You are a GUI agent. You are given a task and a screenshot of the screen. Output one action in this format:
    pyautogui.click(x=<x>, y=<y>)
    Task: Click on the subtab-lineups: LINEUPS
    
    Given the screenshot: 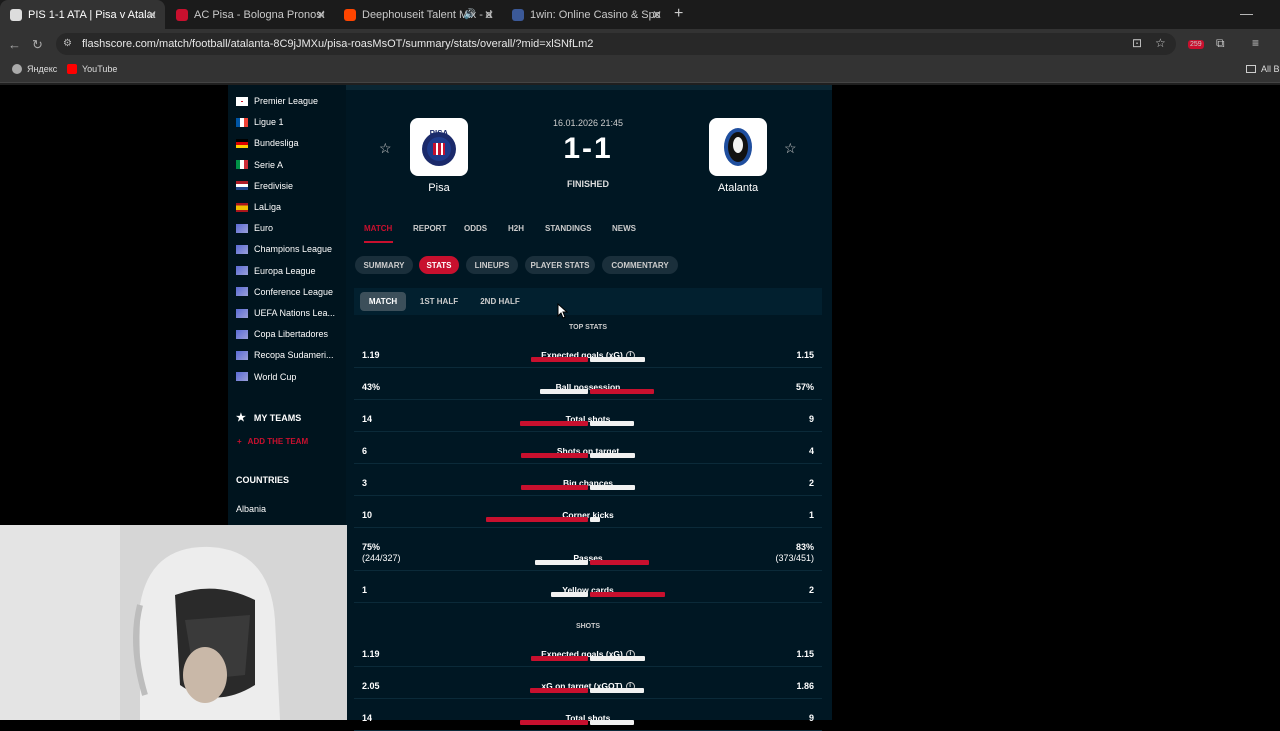 What is the action you would take?
    pyautogui.click(x=492, y=265)
    